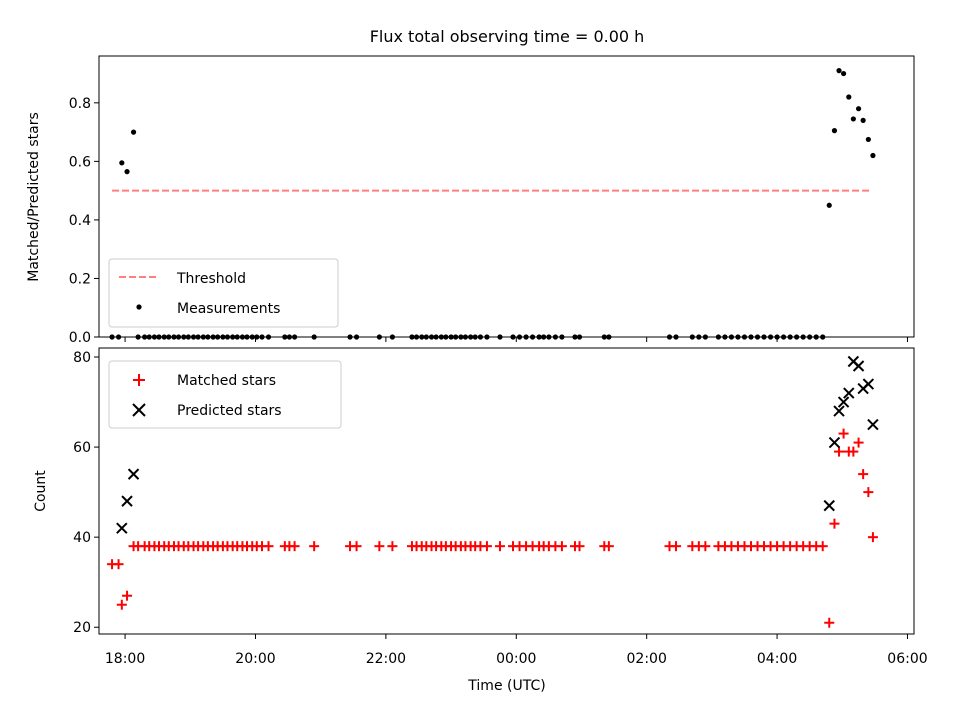 This screenshot has width=960, height=720. What do you see at coordinates (34, 197) in the screenshot?
I see `top-y-axis-label: Matched/Predicted stars` at bounding box center [34, 197].